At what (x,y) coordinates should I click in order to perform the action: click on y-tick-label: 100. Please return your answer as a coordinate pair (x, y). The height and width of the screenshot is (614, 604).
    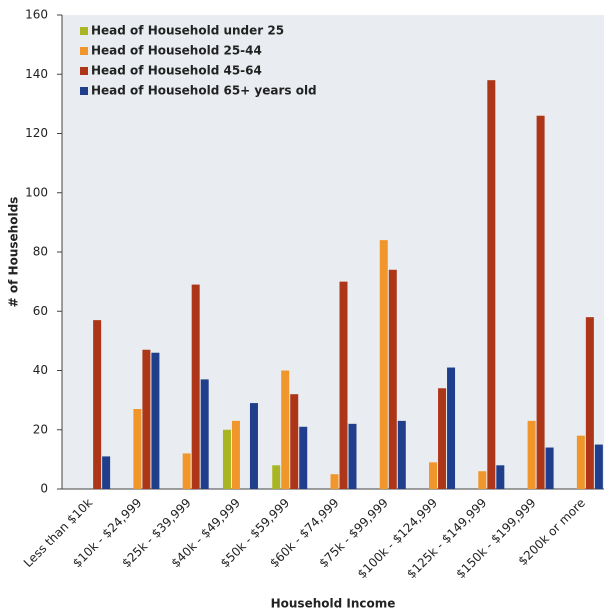
    Looking at the image, I should click on (36, 192).